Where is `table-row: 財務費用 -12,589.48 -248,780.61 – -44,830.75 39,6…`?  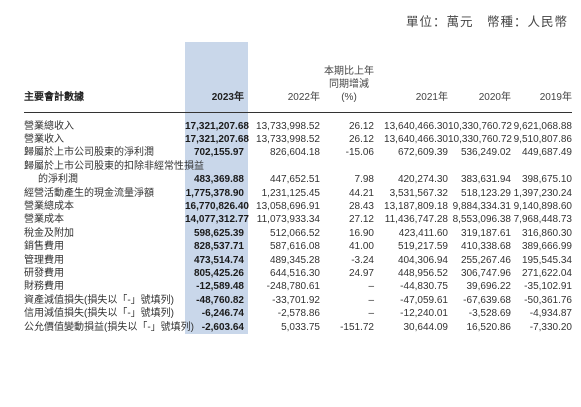
table-row: 財務費用 -12,589.48 -248,780.61 – -44,830.75 39,6… is located at coordinates (298, 287).